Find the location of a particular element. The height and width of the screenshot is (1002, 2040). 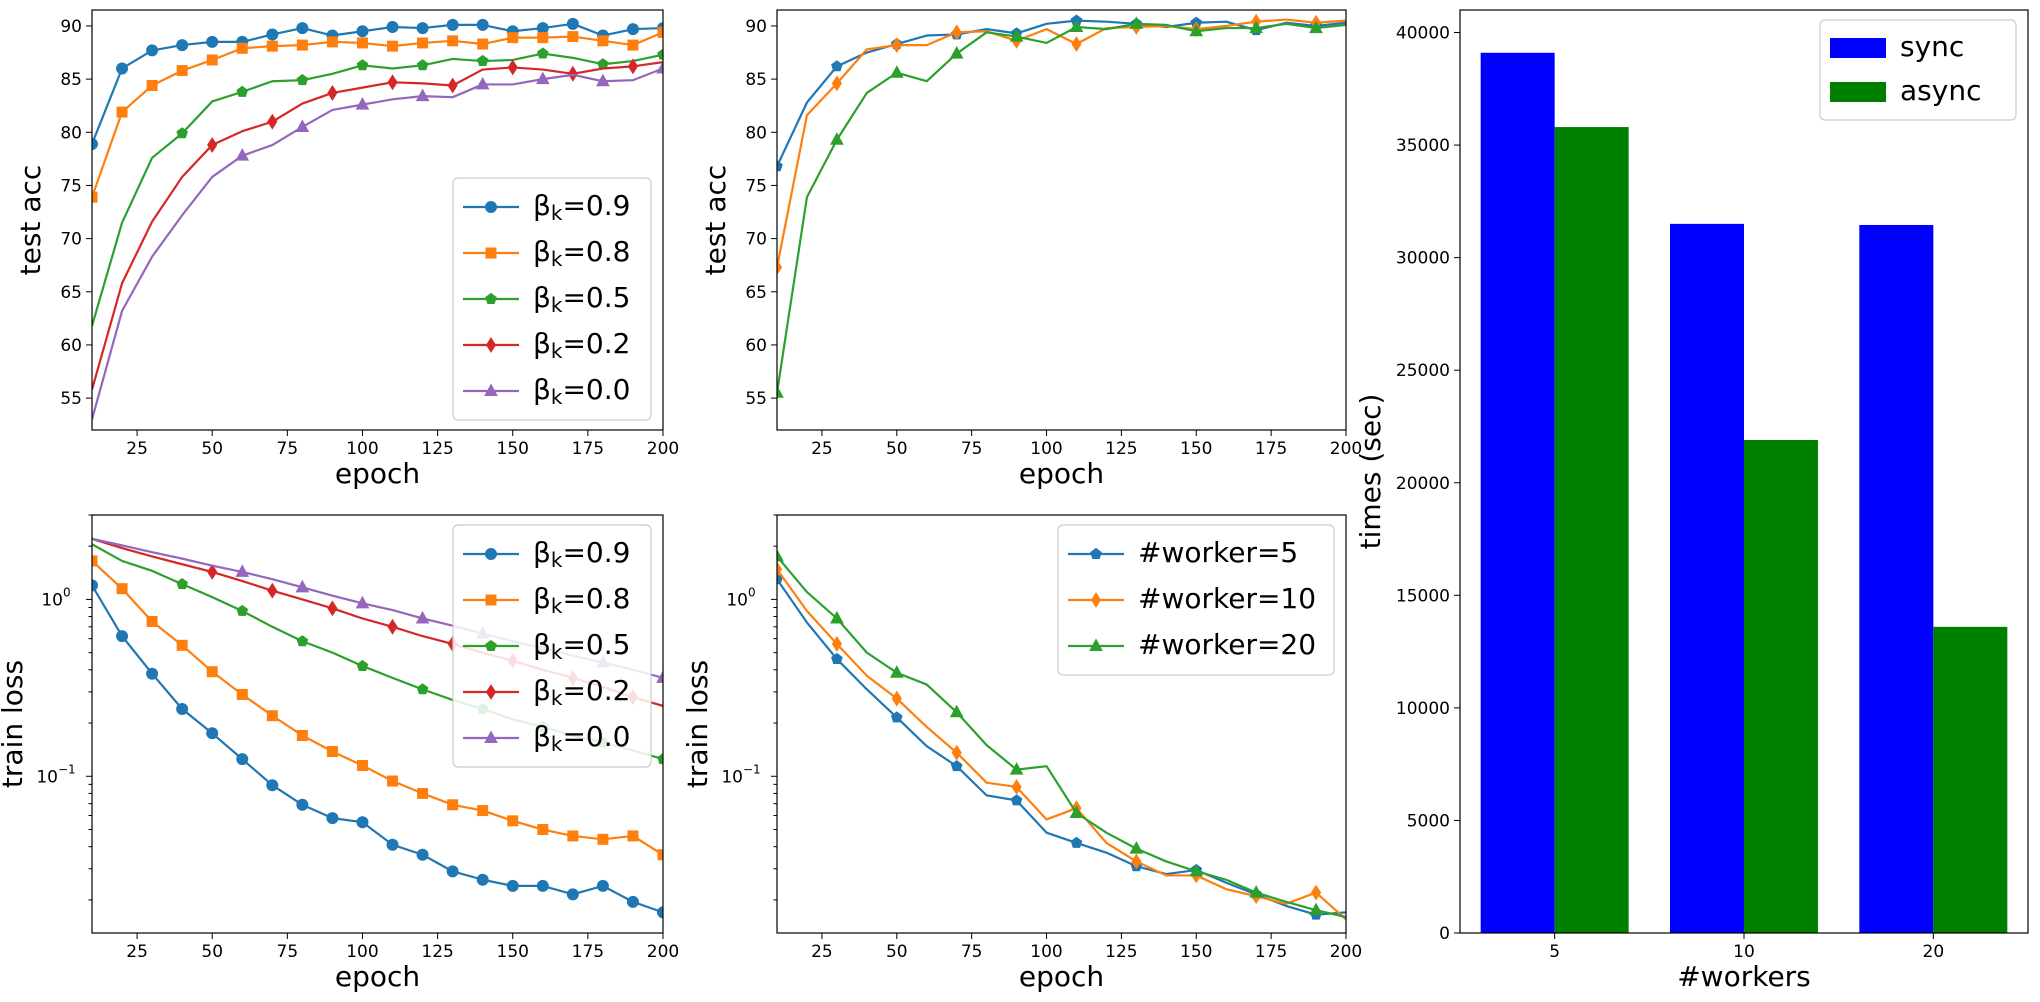

legend-label: async is located at coordinates (1940, 90).